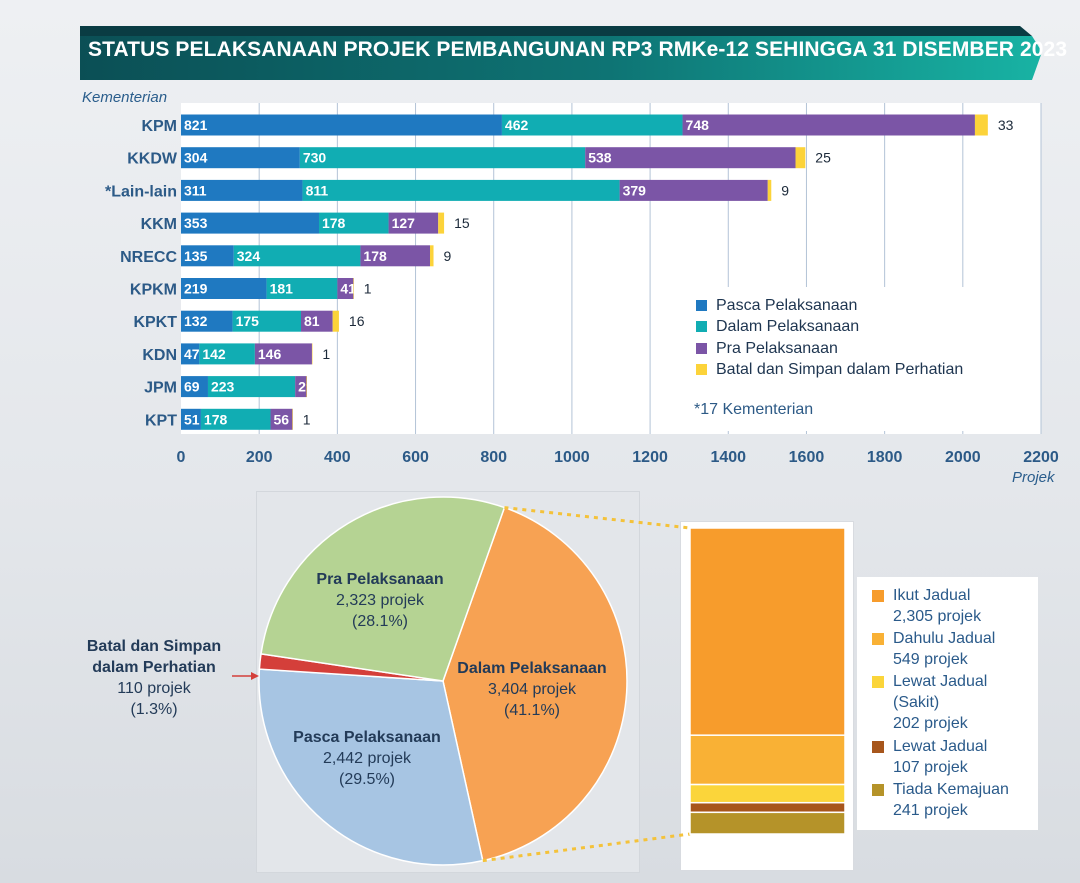 The image size is (1080, 883). I want to click on y-tick-label: KPKT, so click(155, 322).